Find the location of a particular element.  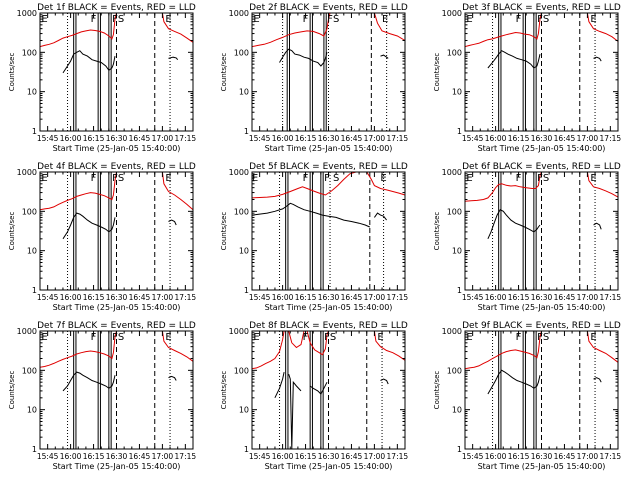

chart-title: Det 9f BLACK = Events, RED = LLD is located at coordinates (541, 326).